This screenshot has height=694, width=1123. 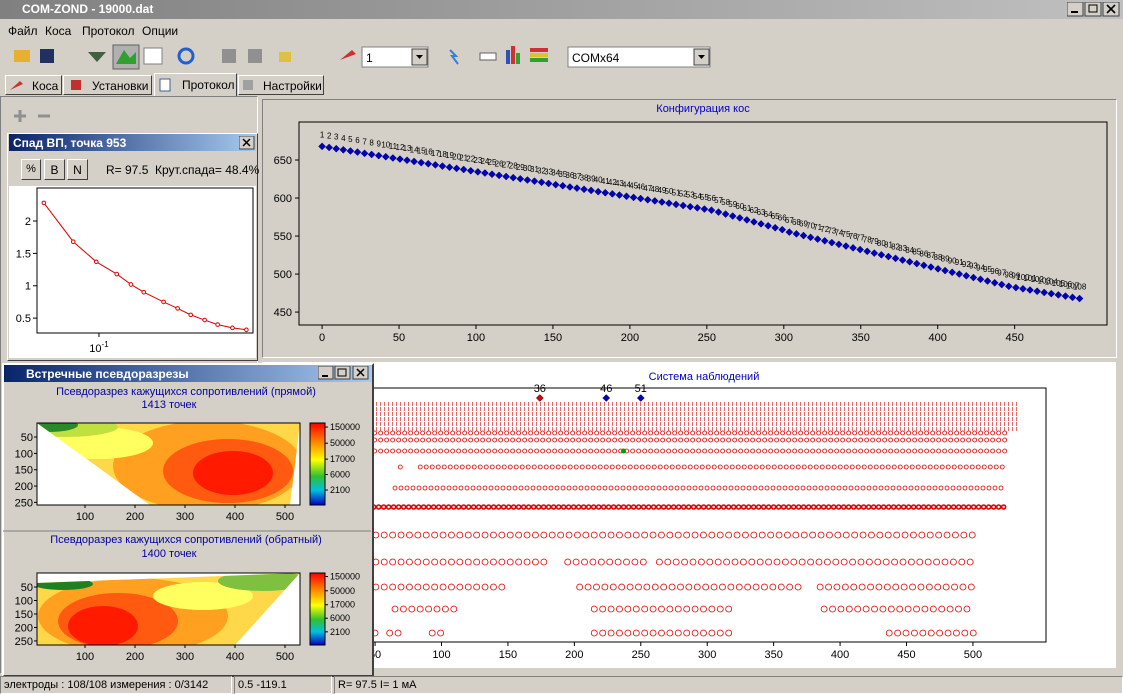 I want to click on electrode-label: 4, so click(x=343, y=138).